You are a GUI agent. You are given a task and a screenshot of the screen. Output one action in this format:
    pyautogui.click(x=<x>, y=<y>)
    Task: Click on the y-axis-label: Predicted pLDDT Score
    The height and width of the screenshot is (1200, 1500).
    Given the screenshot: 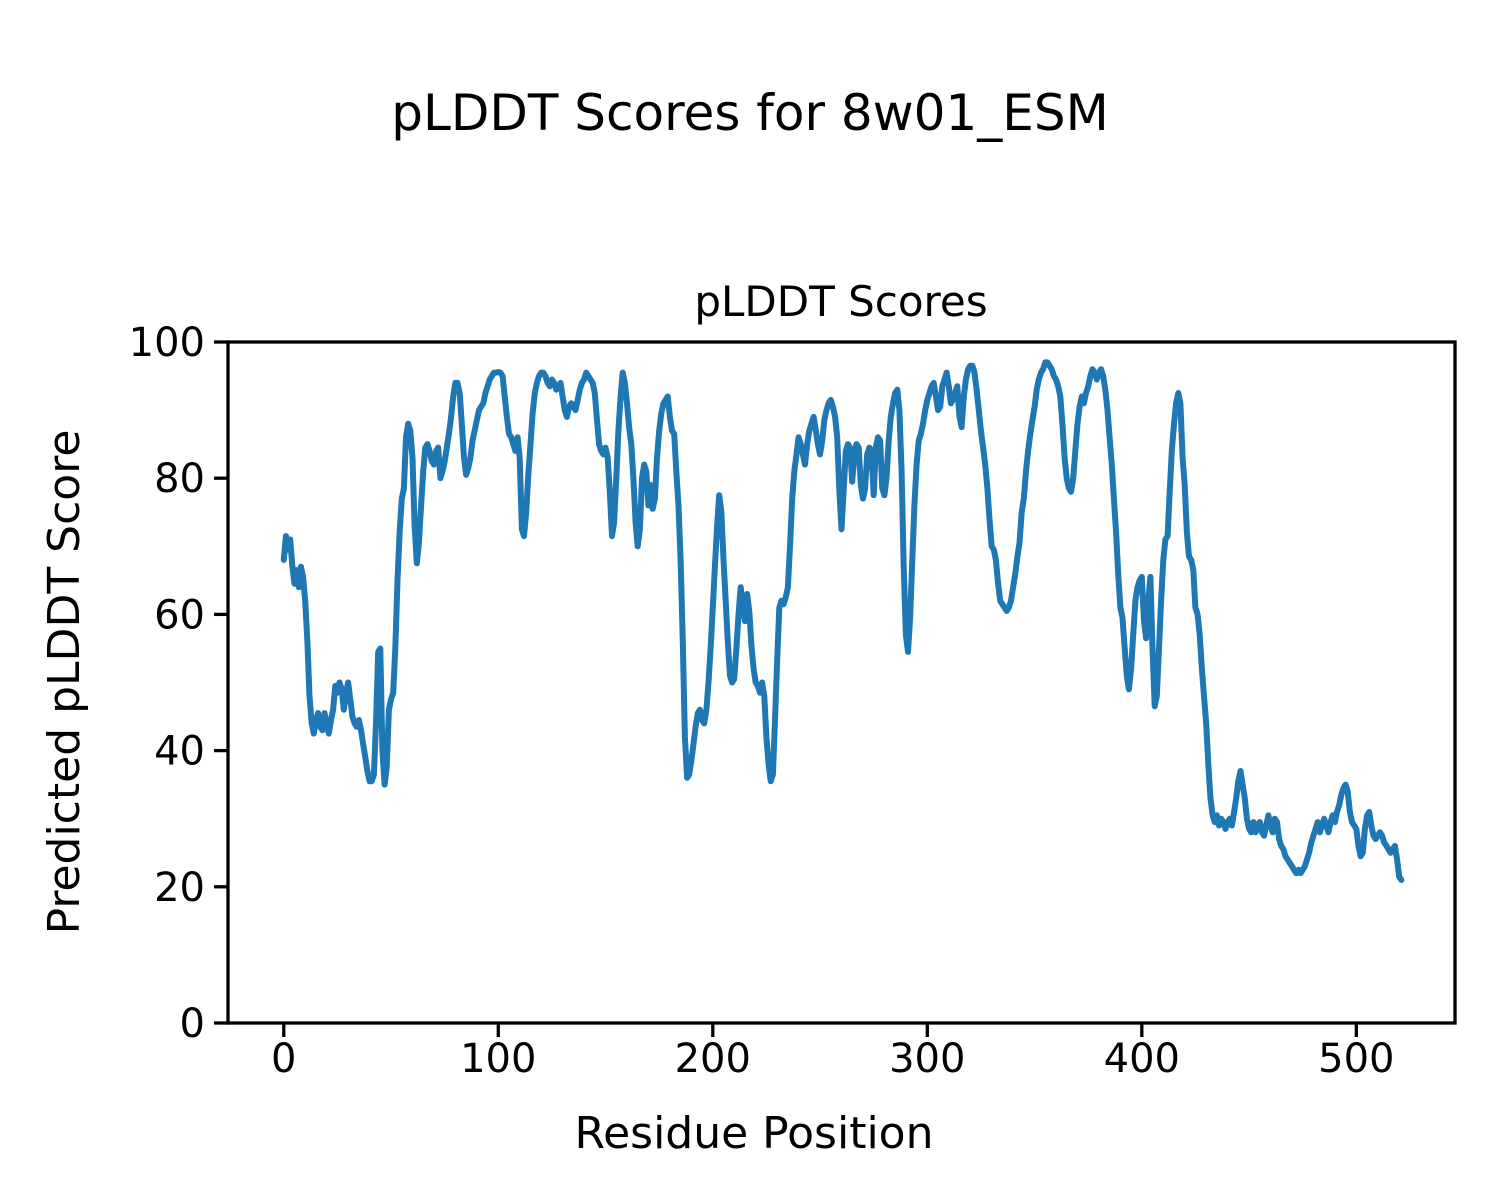 What is the action you would take?
    pyautogui.click(x=64, y=682)
    